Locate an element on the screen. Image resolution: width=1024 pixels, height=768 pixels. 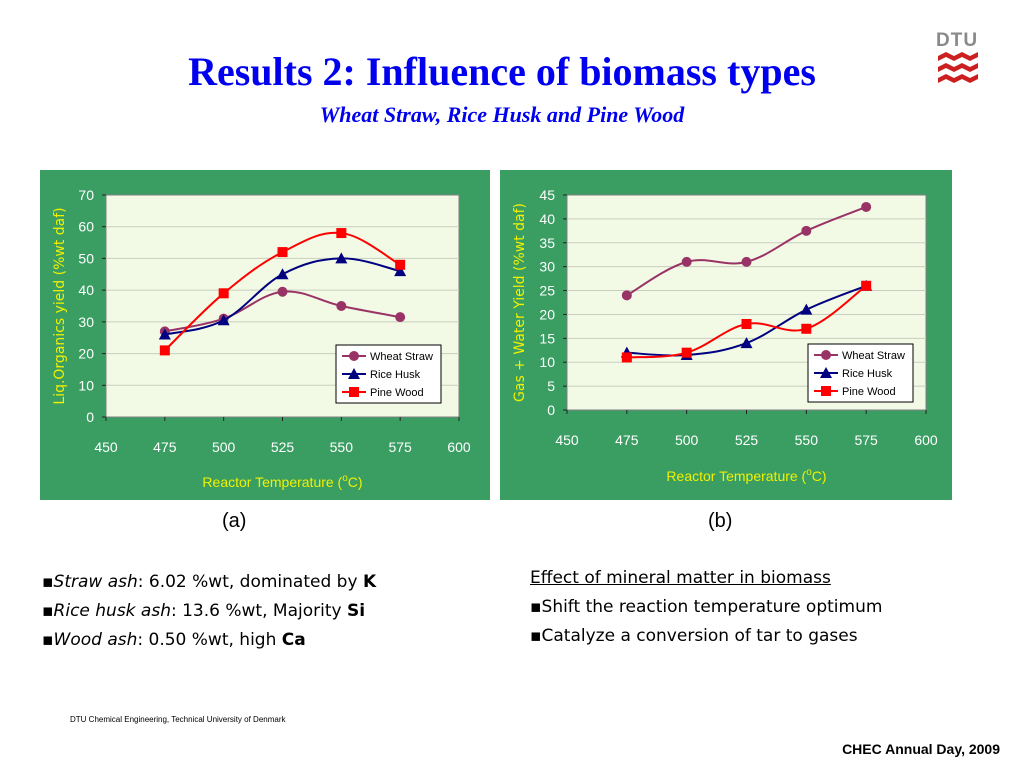
footer-event: CHEC Annual Day, 2009 is located at coordinates (921, 749).